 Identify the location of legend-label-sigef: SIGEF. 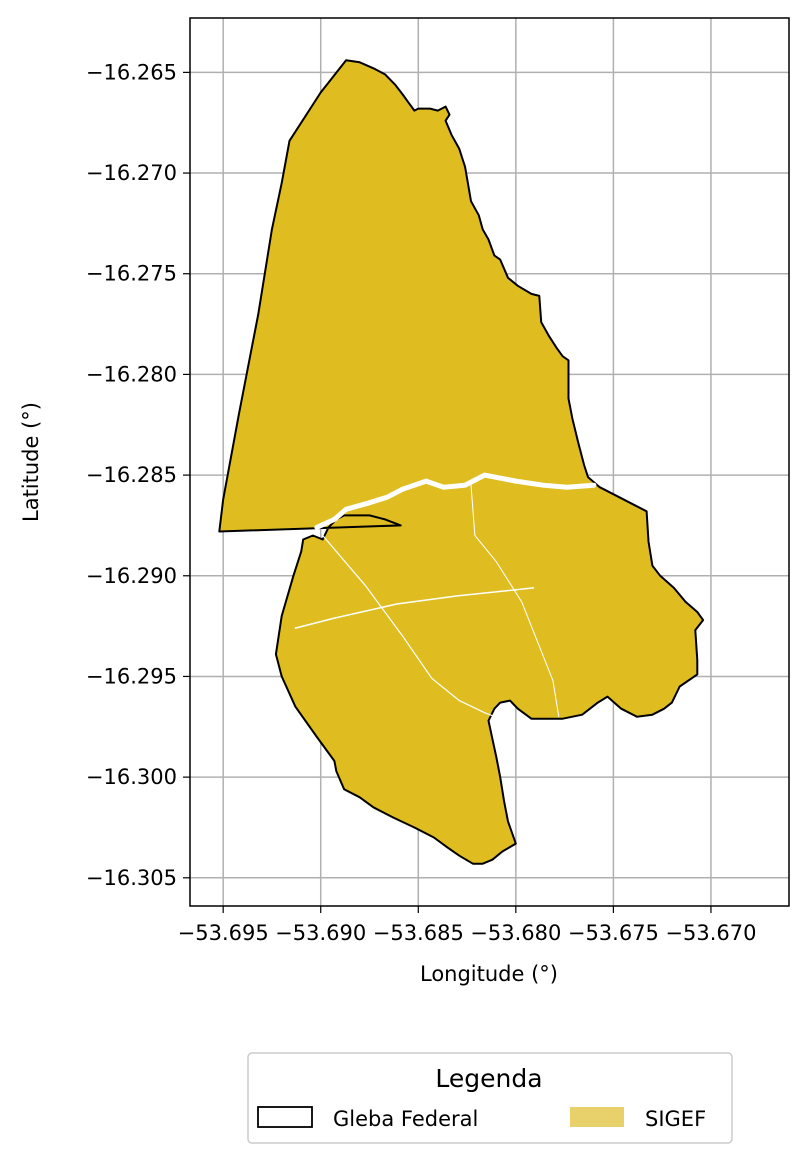
(675, 1119).